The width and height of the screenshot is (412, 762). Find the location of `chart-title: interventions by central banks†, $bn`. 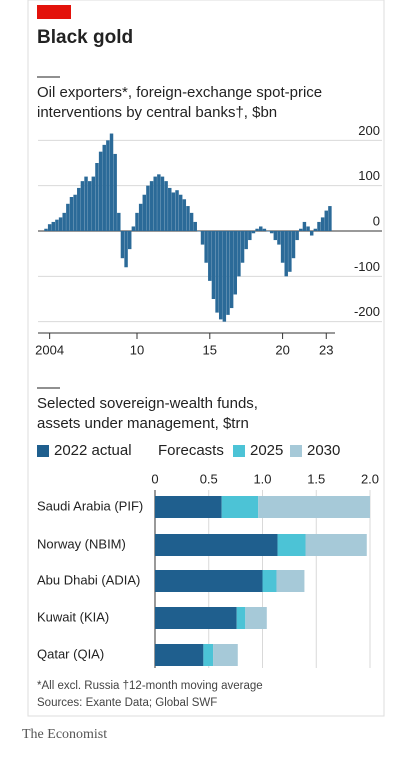

chart-title: interventions by central banks†, $bn is located at coordinates (157, 112).